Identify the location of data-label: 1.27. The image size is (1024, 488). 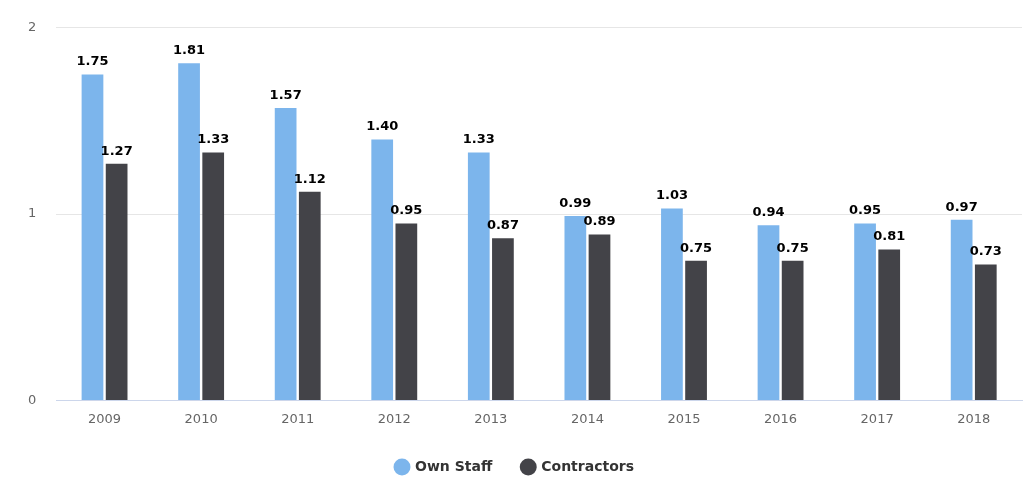
(116, 150).